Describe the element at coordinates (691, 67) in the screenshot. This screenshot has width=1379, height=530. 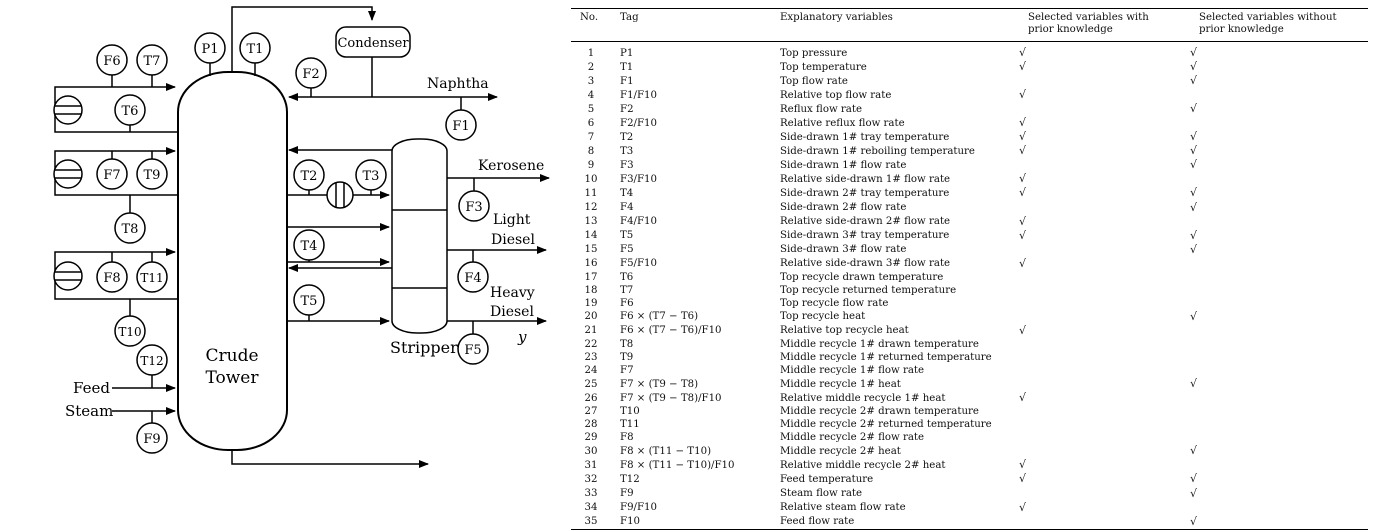
I see `cell-tag: T1` at that location.